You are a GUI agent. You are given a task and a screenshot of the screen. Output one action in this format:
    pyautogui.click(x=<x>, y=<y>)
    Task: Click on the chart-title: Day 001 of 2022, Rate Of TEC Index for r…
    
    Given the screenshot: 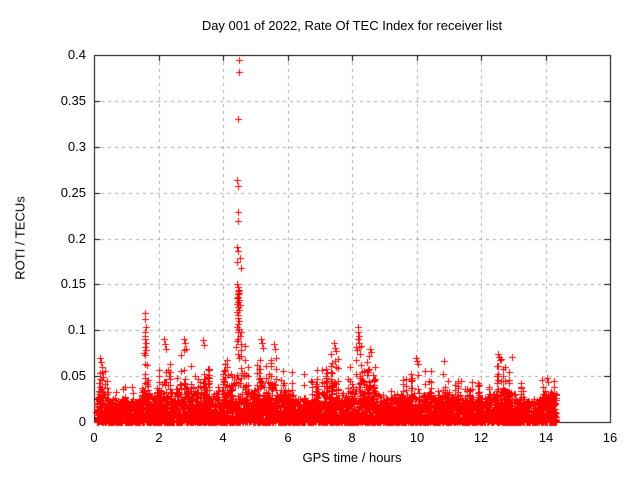 What is the action you would take?
    pyautogui.click(x=352, y=25)
    